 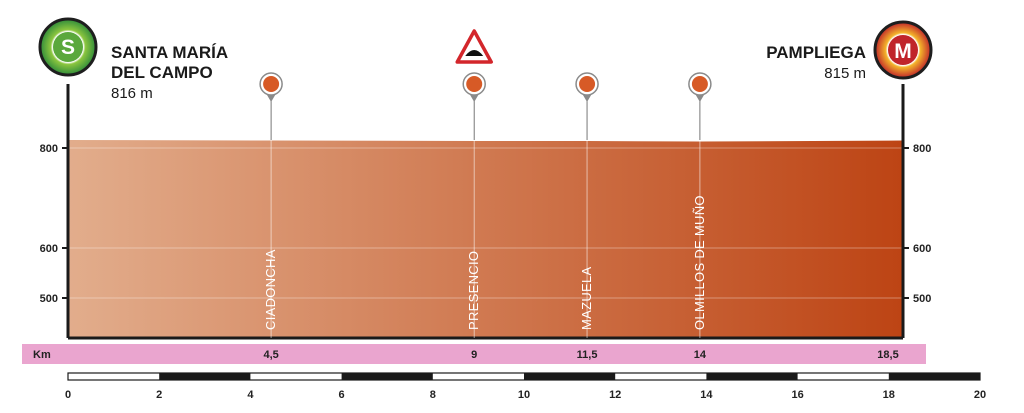 What do you see at coordinates (586, 298) in the screenshot?
I see `waypoint-name: MAZUELA` at bounding box center [586, 298].